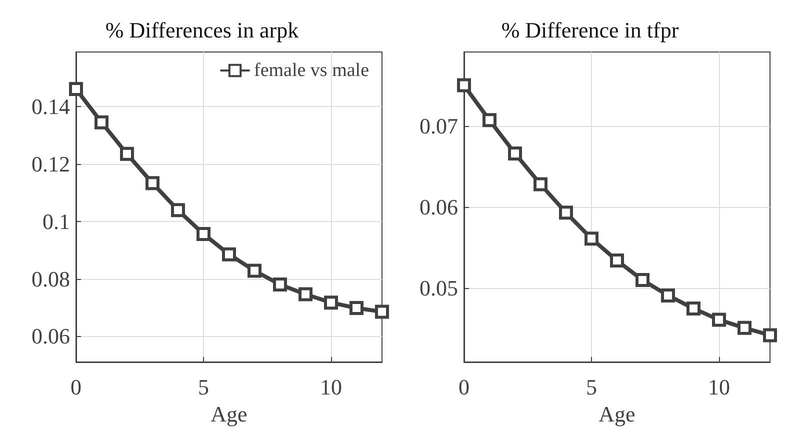  What do you see at coordinates (202, 30) in the screenshot?
I see `chart-title: % Differences in arpk` at bounding box center [202, 30].